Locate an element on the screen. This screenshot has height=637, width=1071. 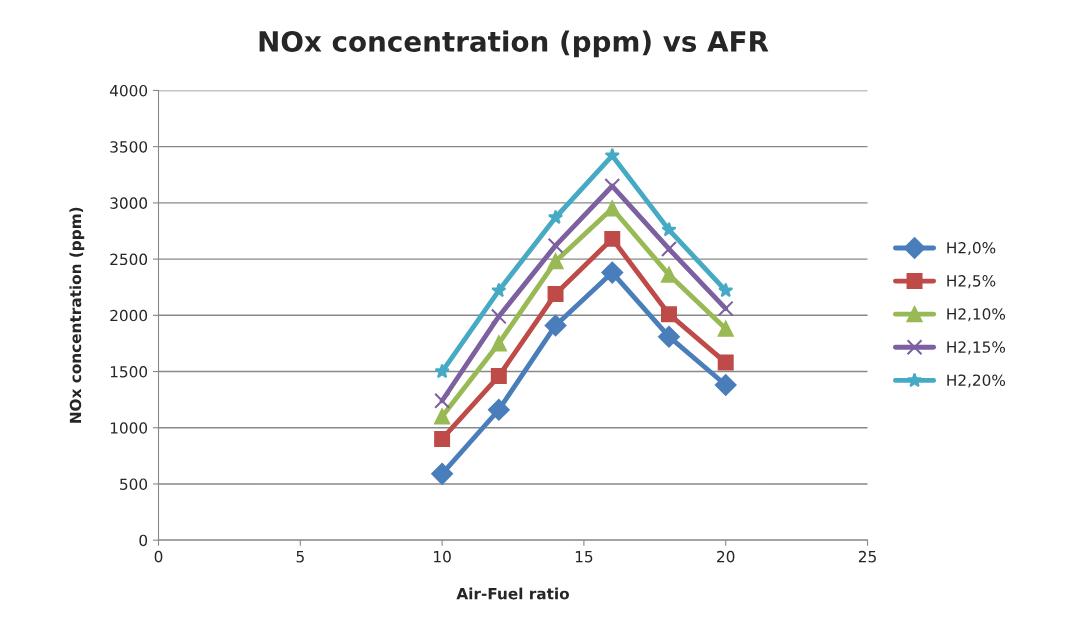
x-tick-label: 0 is located at coordinates (158, 556).